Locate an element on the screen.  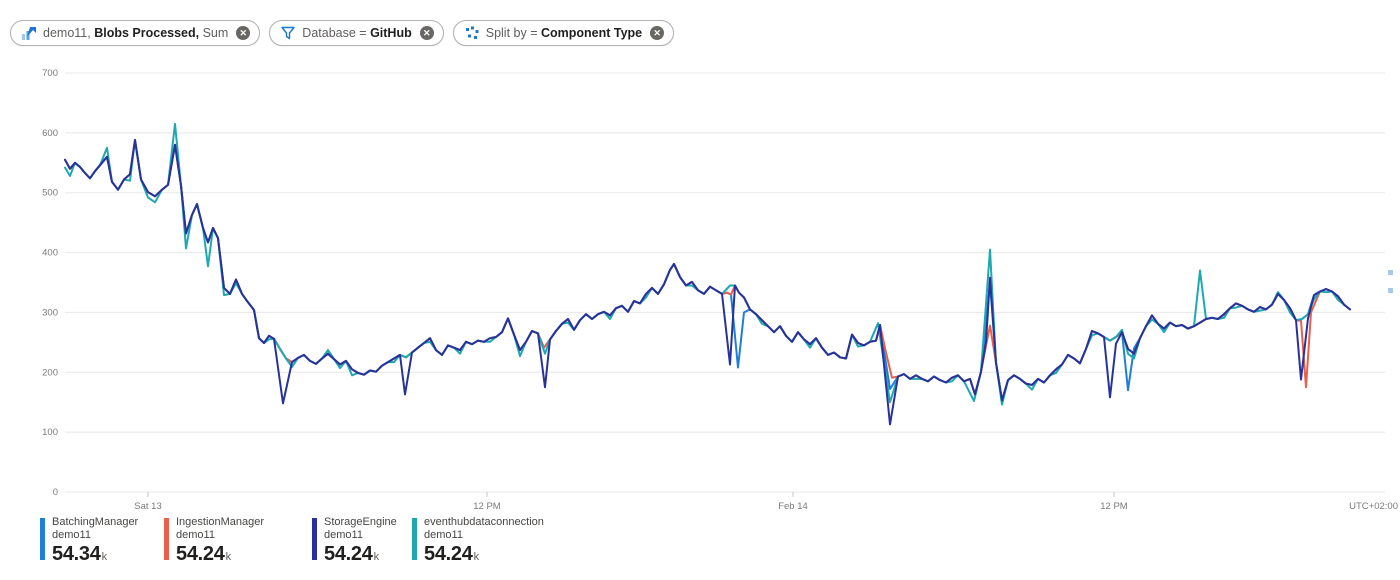
svg-text: 100 is located at coordinates (50, 432).